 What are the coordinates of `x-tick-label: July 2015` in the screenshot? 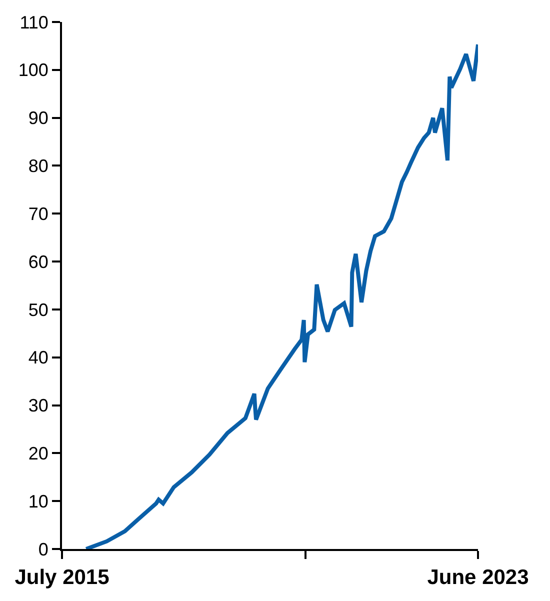 It's located at (62, 578).